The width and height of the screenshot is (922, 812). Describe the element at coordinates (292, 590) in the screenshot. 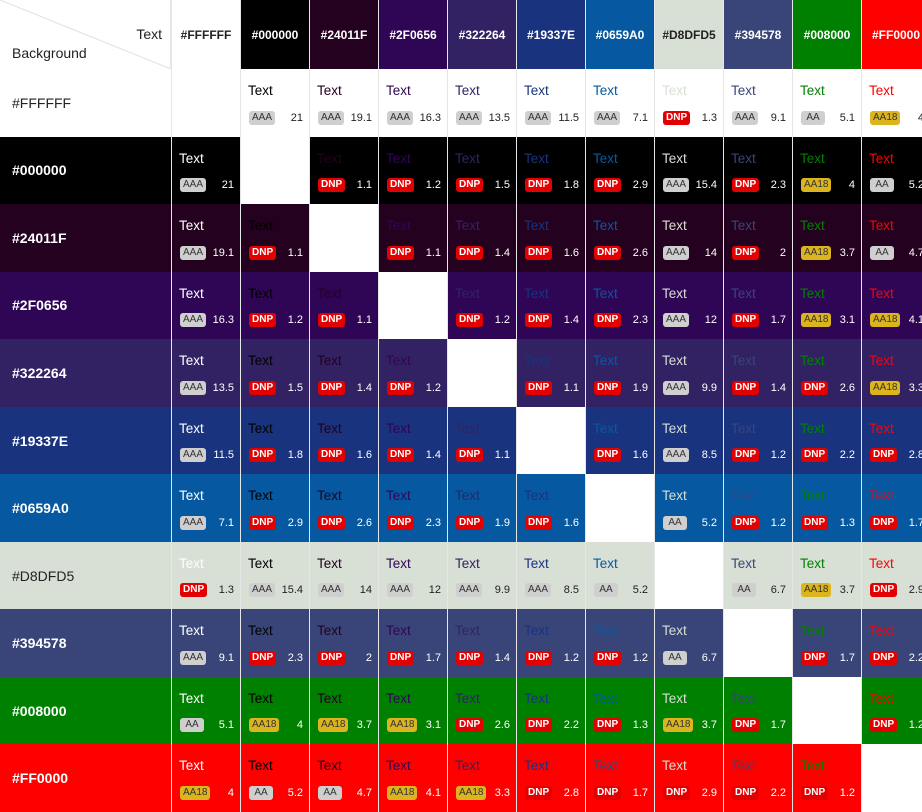

I see `contrast-ratio: 15.4` at that location.